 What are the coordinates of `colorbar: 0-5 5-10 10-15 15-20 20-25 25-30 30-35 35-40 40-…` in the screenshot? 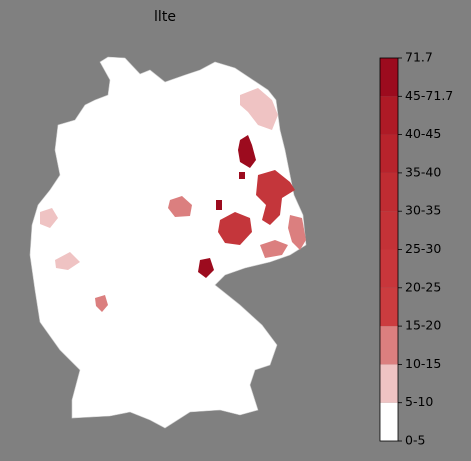 It's located at (416, 249).